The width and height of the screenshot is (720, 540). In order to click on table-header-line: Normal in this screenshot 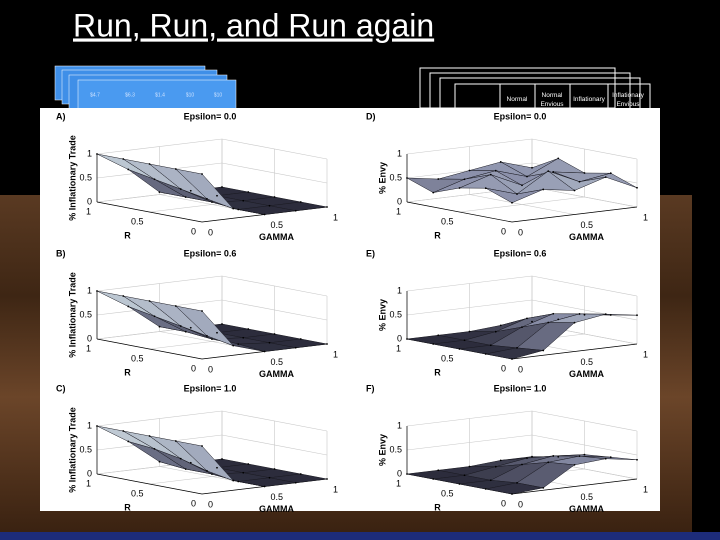, I will do `click(518, 99)`.